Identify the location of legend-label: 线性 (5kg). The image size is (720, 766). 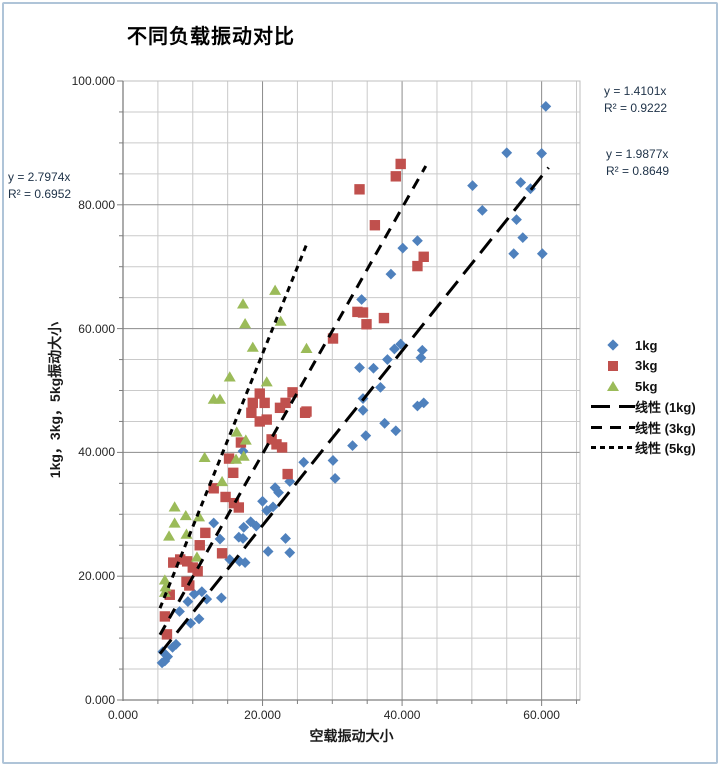
(665, 449).